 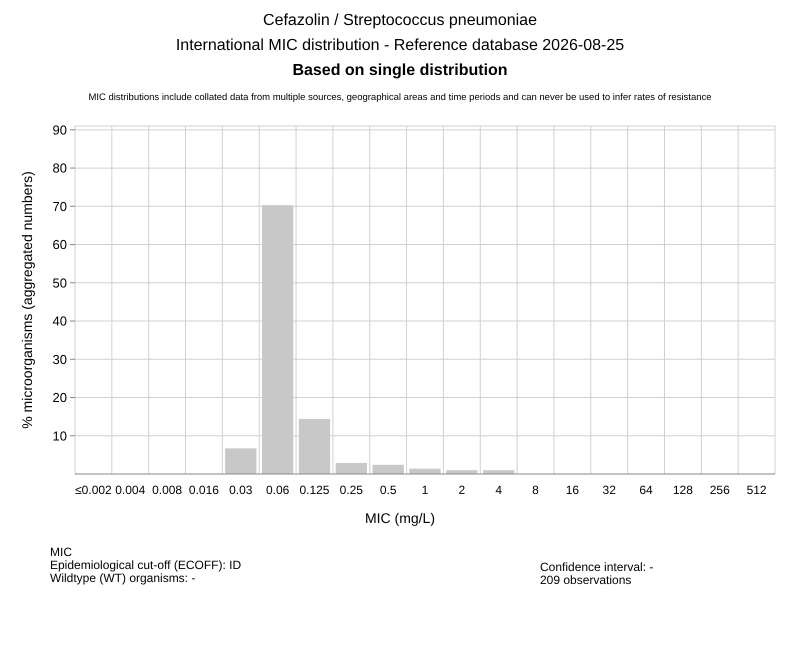 What do you see at coordinates (609, 490) in the screenshot?
I see `x-tick-label: 32` at bounding box center [609, 490].